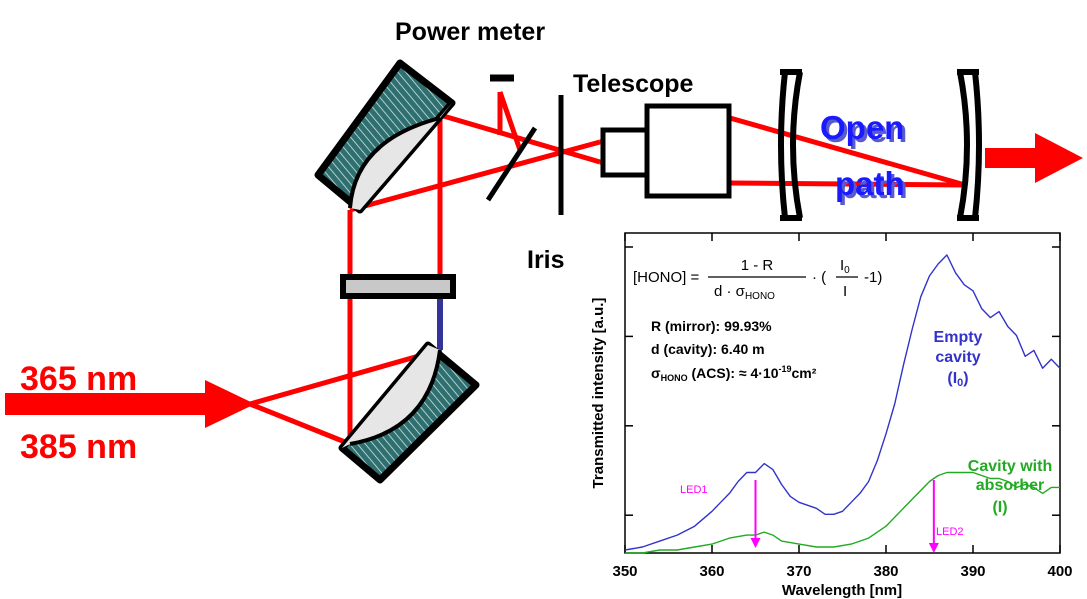  I want to click on path-label: path, so click(870, 183).